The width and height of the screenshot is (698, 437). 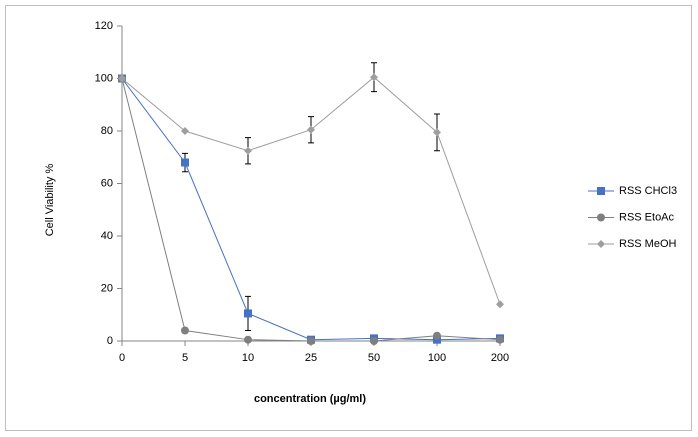 I want to click on x-tick-label: 25, so click(x=311, y=358).